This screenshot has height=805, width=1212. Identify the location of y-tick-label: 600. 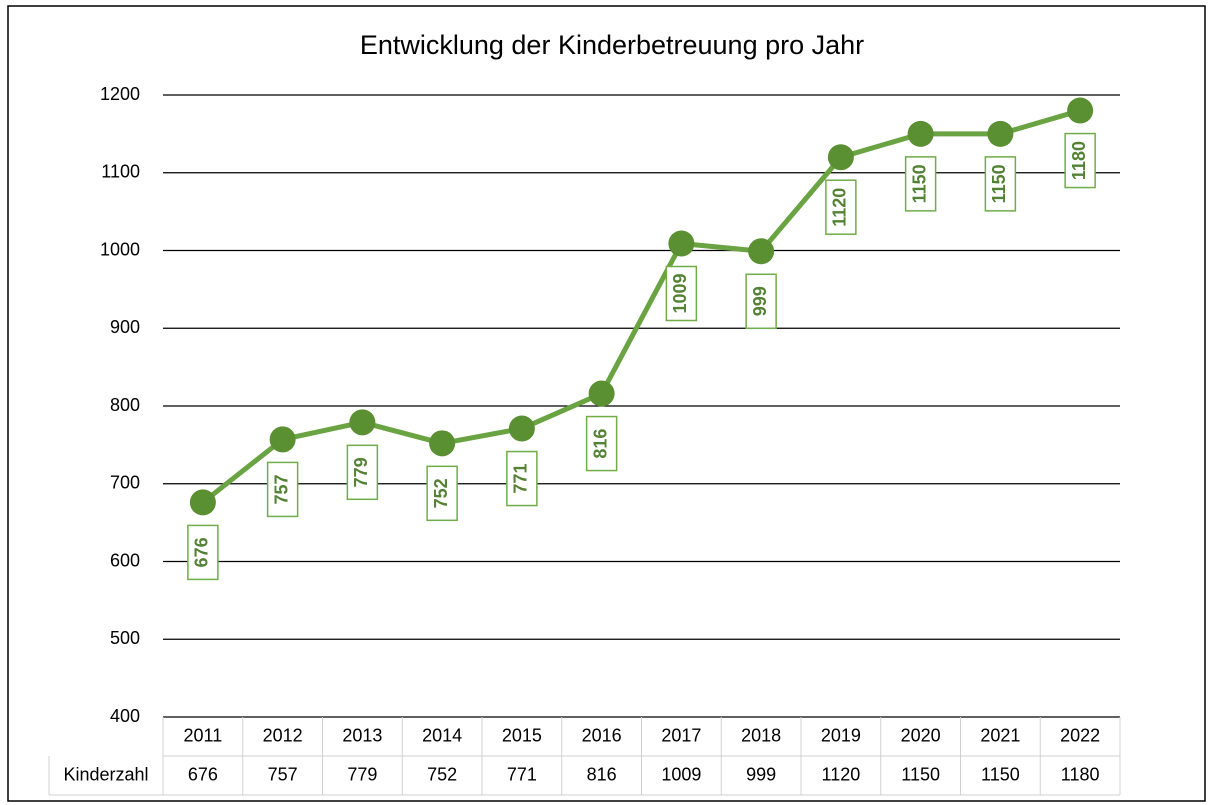
(125, 560).